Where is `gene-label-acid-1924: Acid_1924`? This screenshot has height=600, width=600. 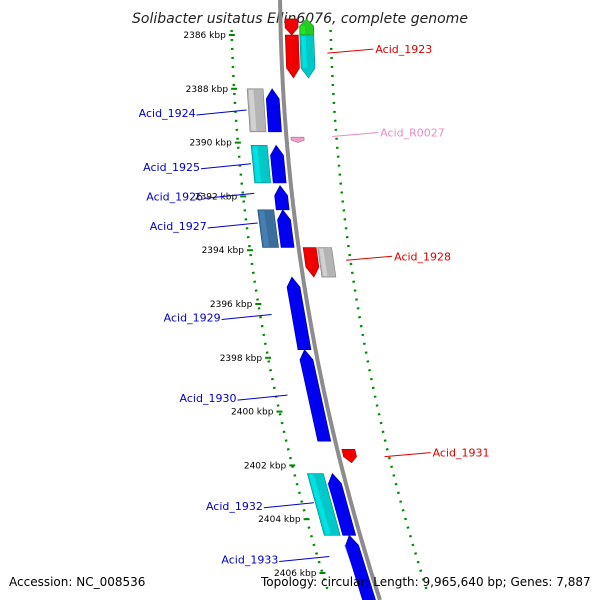 gene-label-acid-1924: Acid_1924 is located at coordinates (193, 113).